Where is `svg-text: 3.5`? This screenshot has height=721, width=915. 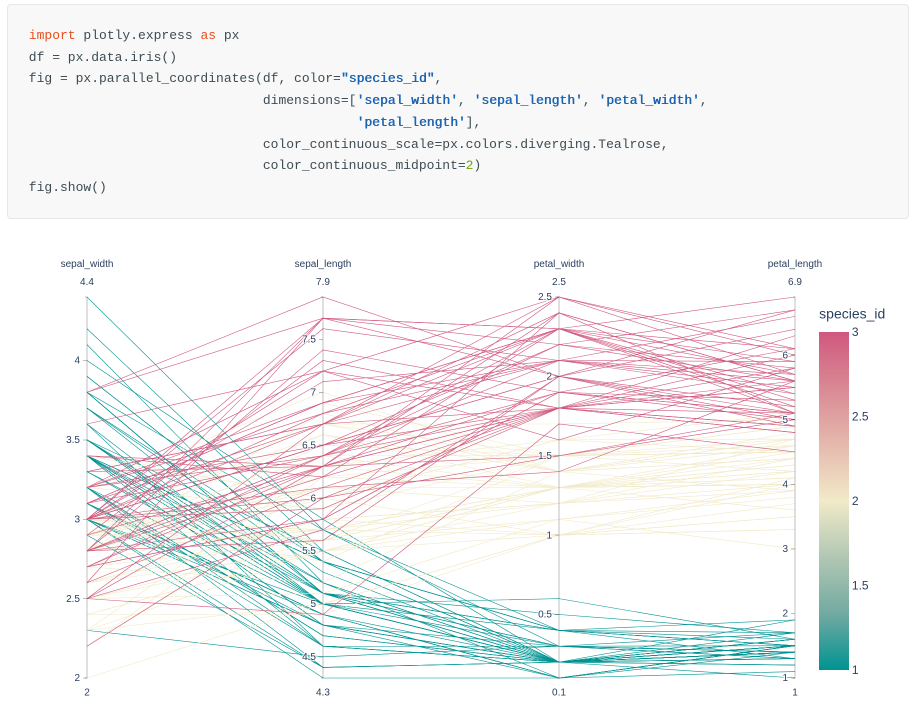
svg-text: 3.5 is located at coordinates (73, 440).